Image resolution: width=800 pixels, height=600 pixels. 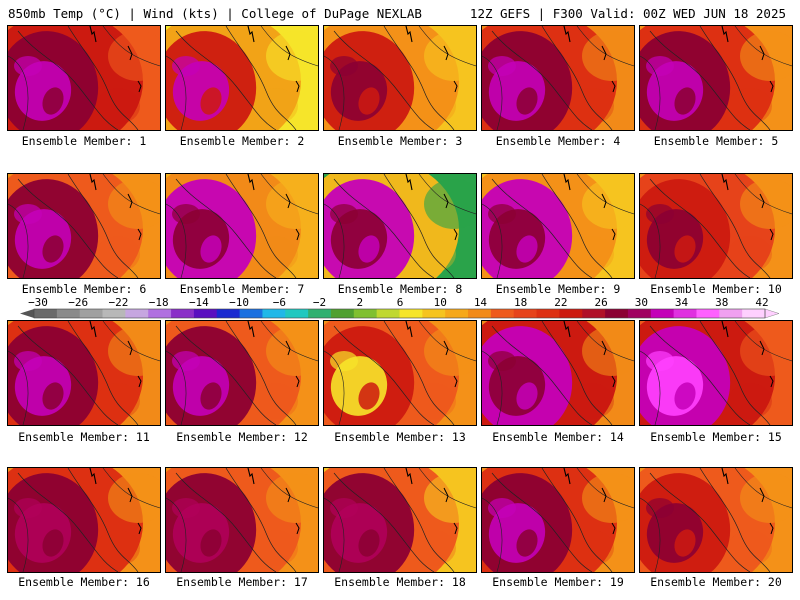 I want to click on colorbar-tick-label: −6, so click(x=279, y=302).